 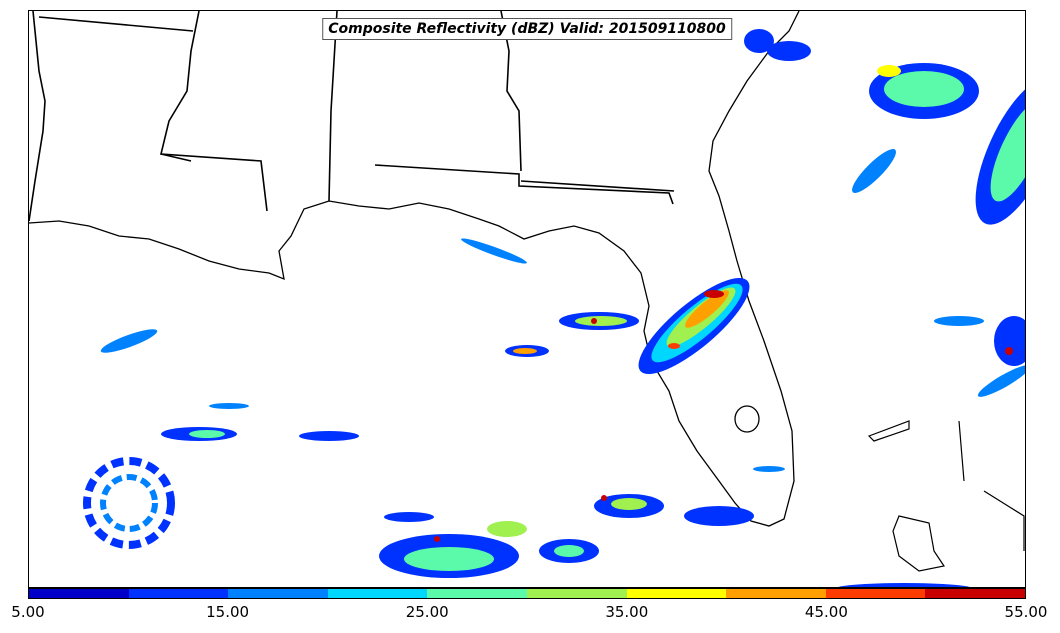 I want to click on cuba-coastline, so click(x=918, y=543).